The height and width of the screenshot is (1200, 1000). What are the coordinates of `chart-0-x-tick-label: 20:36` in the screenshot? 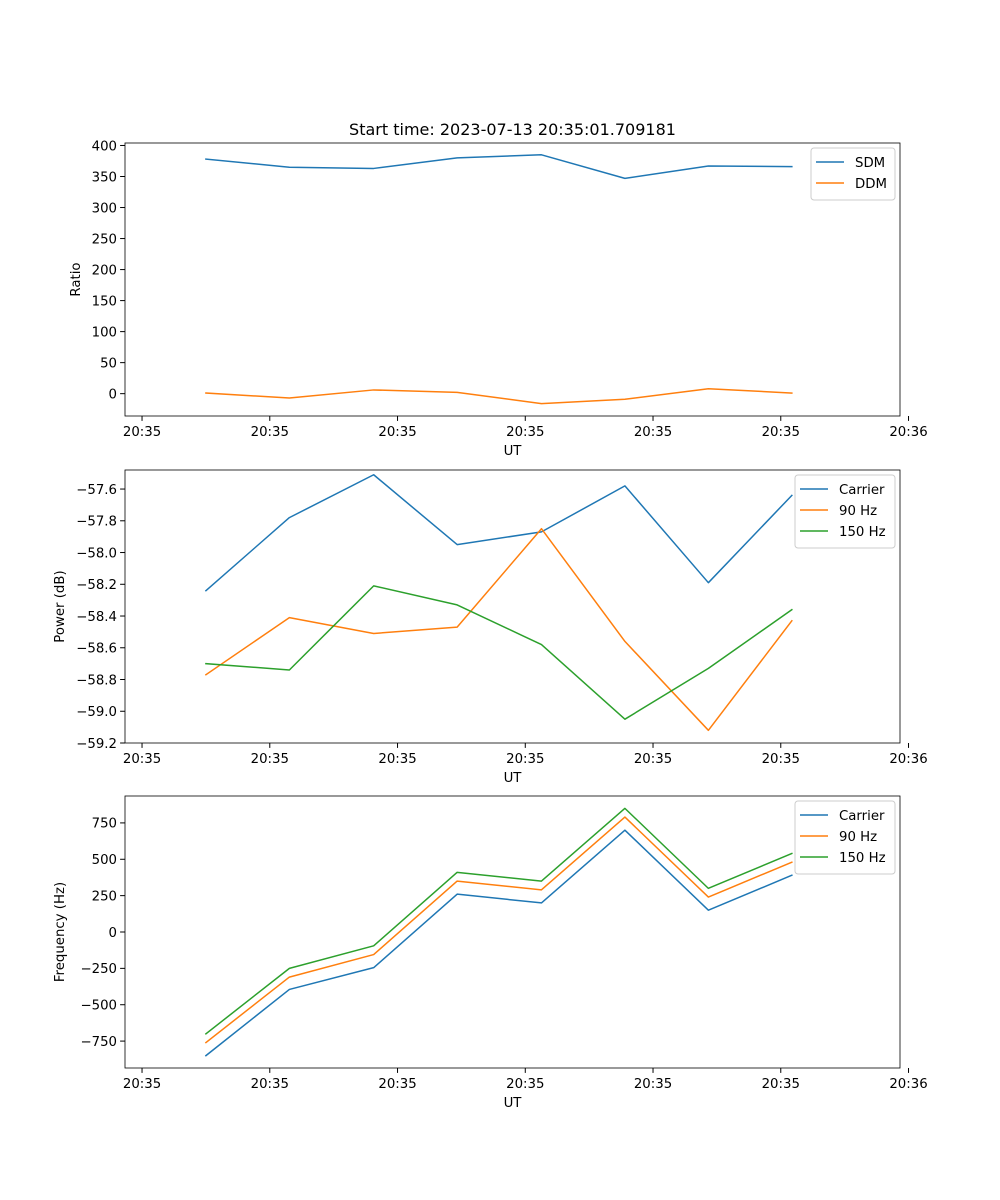 It's located at (908, 432).